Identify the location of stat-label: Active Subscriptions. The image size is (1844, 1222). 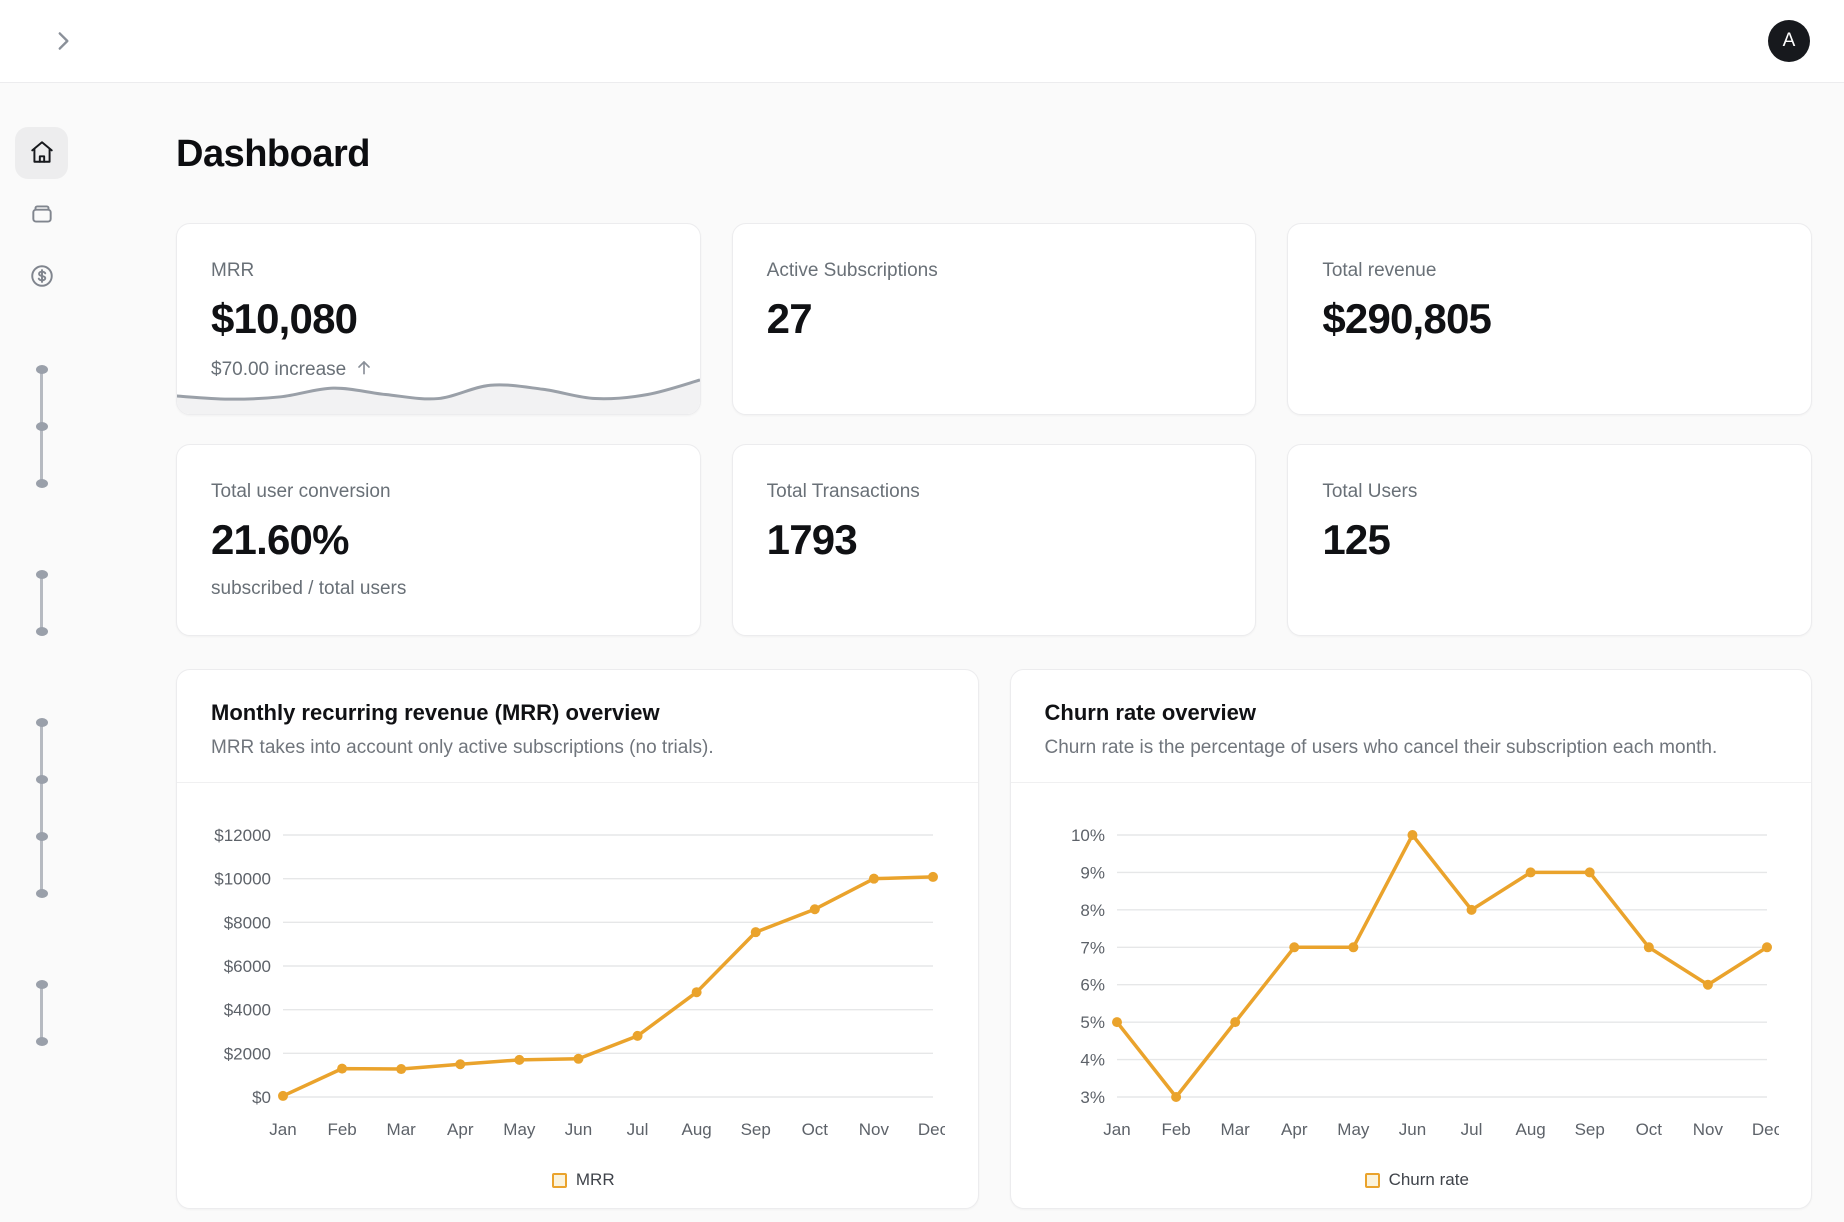
(852, 270).